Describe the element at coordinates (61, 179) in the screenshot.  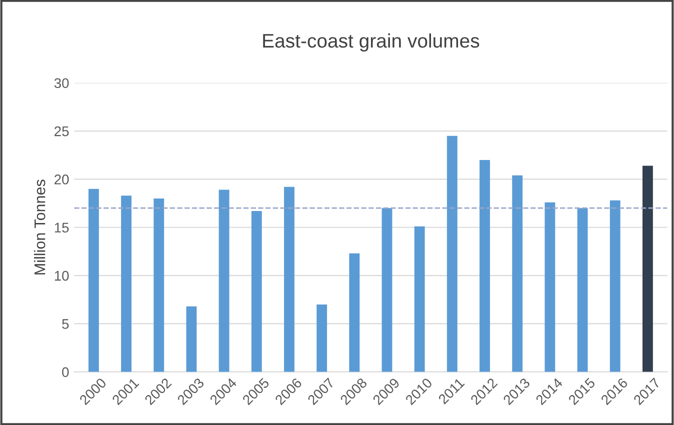
I see `y-tick-label: 20` at that location.